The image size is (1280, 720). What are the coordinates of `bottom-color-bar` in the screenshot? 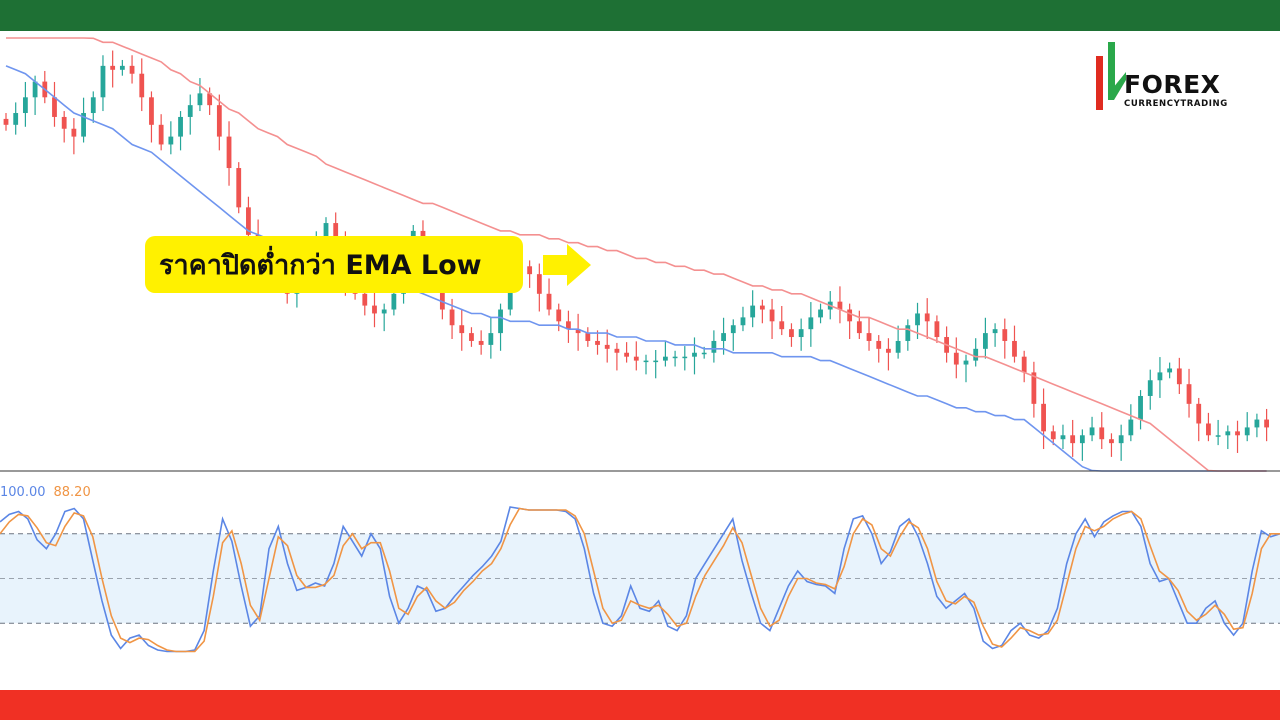 It's located at (640, 705).